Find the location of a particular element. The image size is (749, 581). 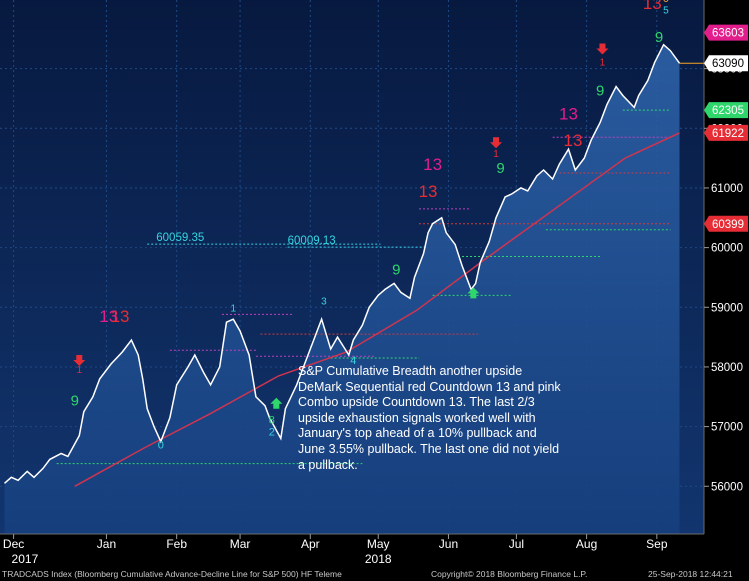

price-tag-label: 61922 is located at coordinates (728, 134).